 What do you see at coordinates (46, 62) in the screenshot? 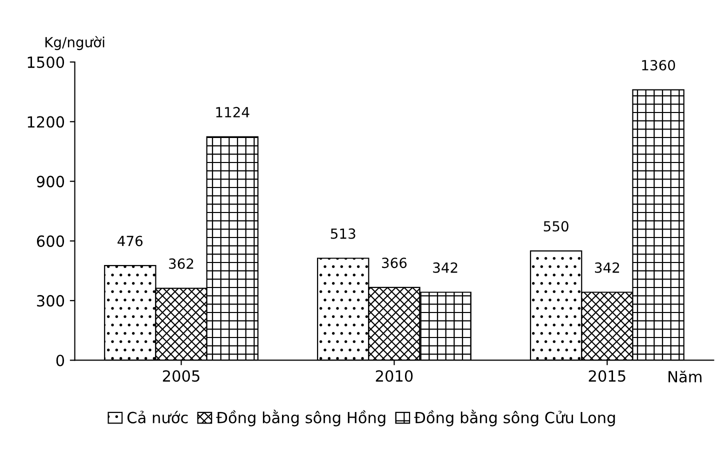
I see `y-tick-label: 1500` at bounding box center [46, 62].